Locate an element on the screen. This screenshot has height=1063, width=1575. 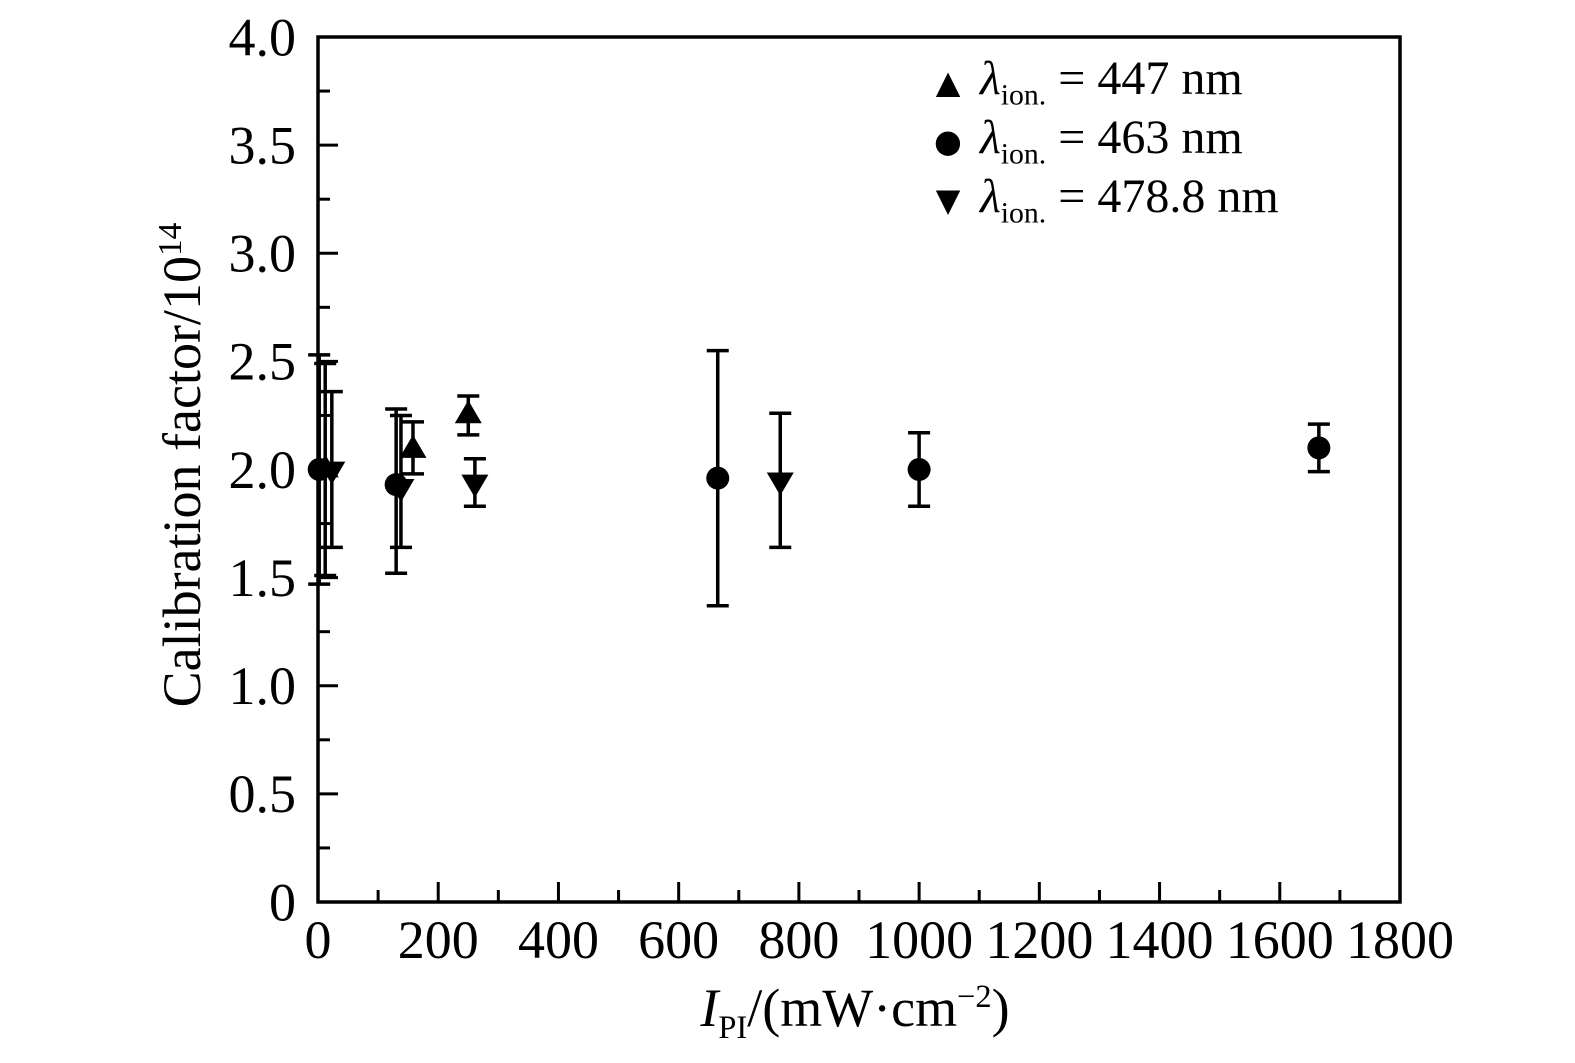
y-tick-label: 3.5 is located at coordinates (263, 145).